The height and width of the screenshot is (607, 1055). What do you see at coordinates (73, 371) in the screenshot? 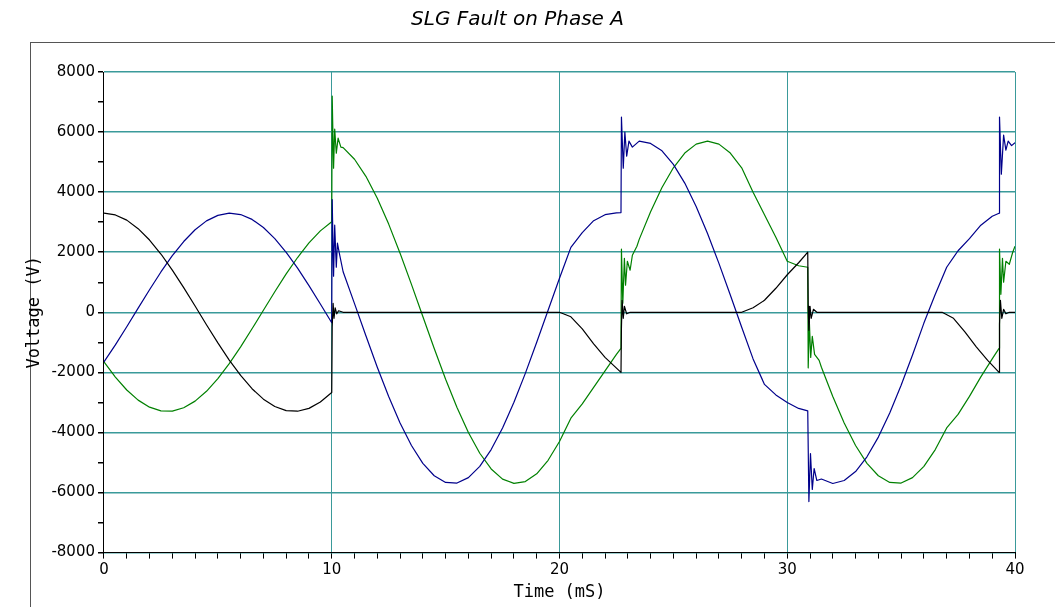
I see `y-tick-label: -2000` at bounding box center [73, 371].